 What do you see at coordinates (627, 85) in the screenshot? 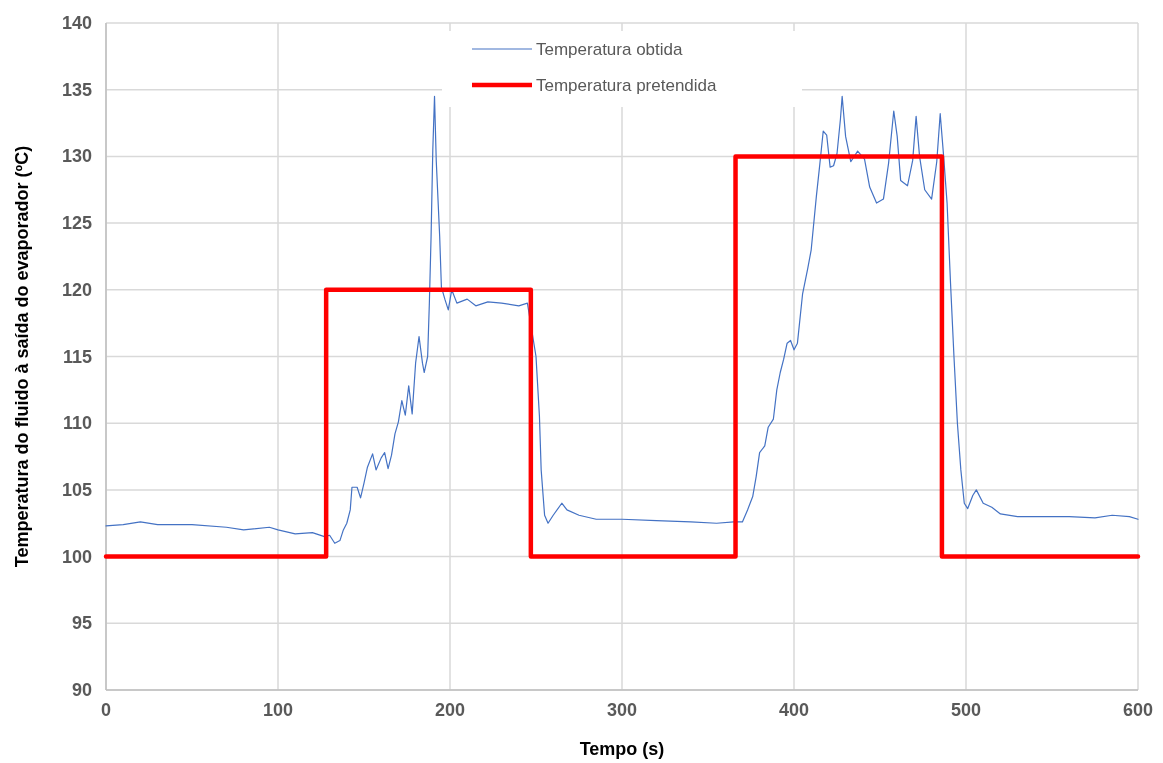
I see `legend-label: Temperatura pretendida` at bounding box center [627, 85].